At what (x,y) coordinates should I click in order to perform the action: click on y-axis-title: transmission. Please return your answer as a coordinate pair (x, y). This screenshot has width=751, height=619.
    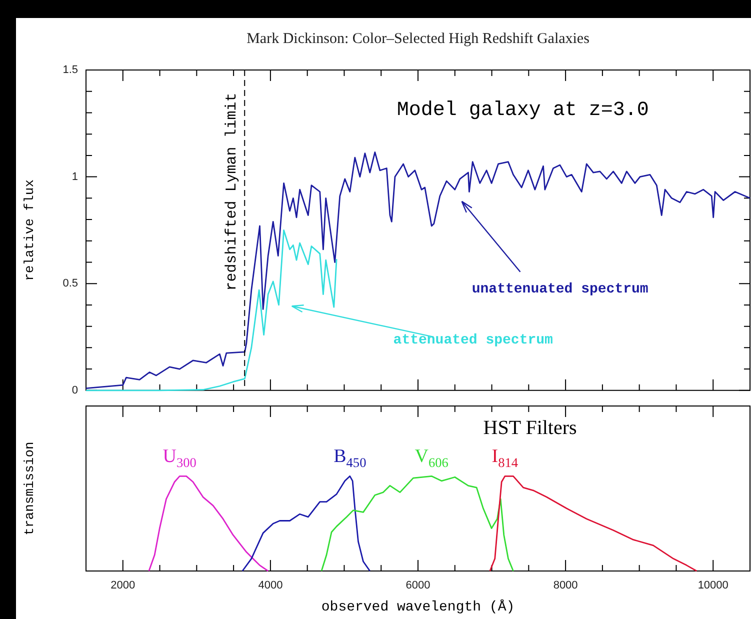
    Looking at the image, I should click on (30, 489).